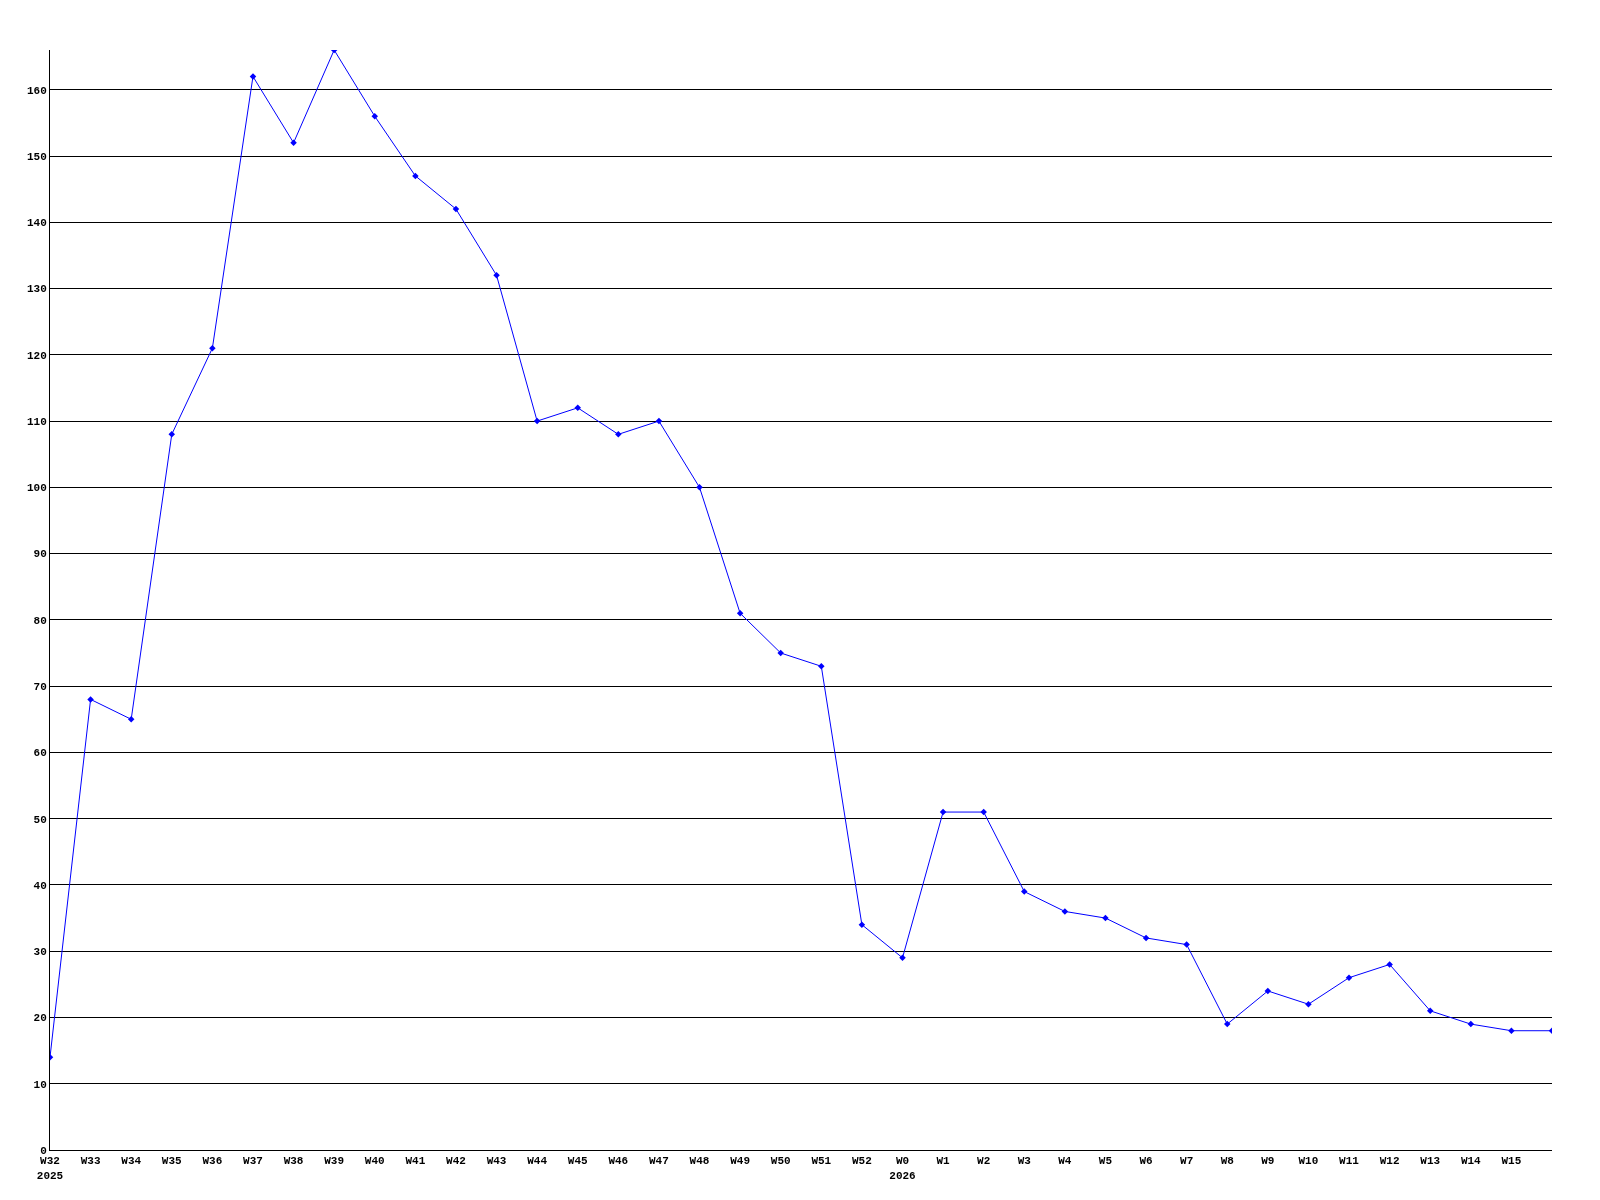  Describe the element at coordinates (1105, 1161) in the screenshot. I see `x-tick-label: W5` at that location.